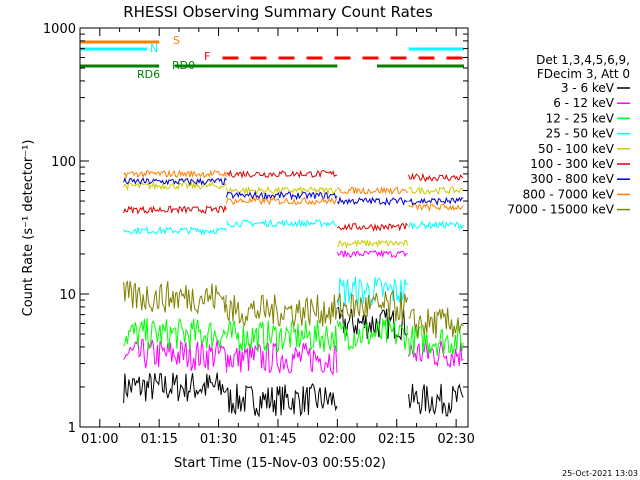 The image size is (640, 480). Describe the element at coordinates (176, 40) in the screenshot. I see `flag-label-s: S` at that location.